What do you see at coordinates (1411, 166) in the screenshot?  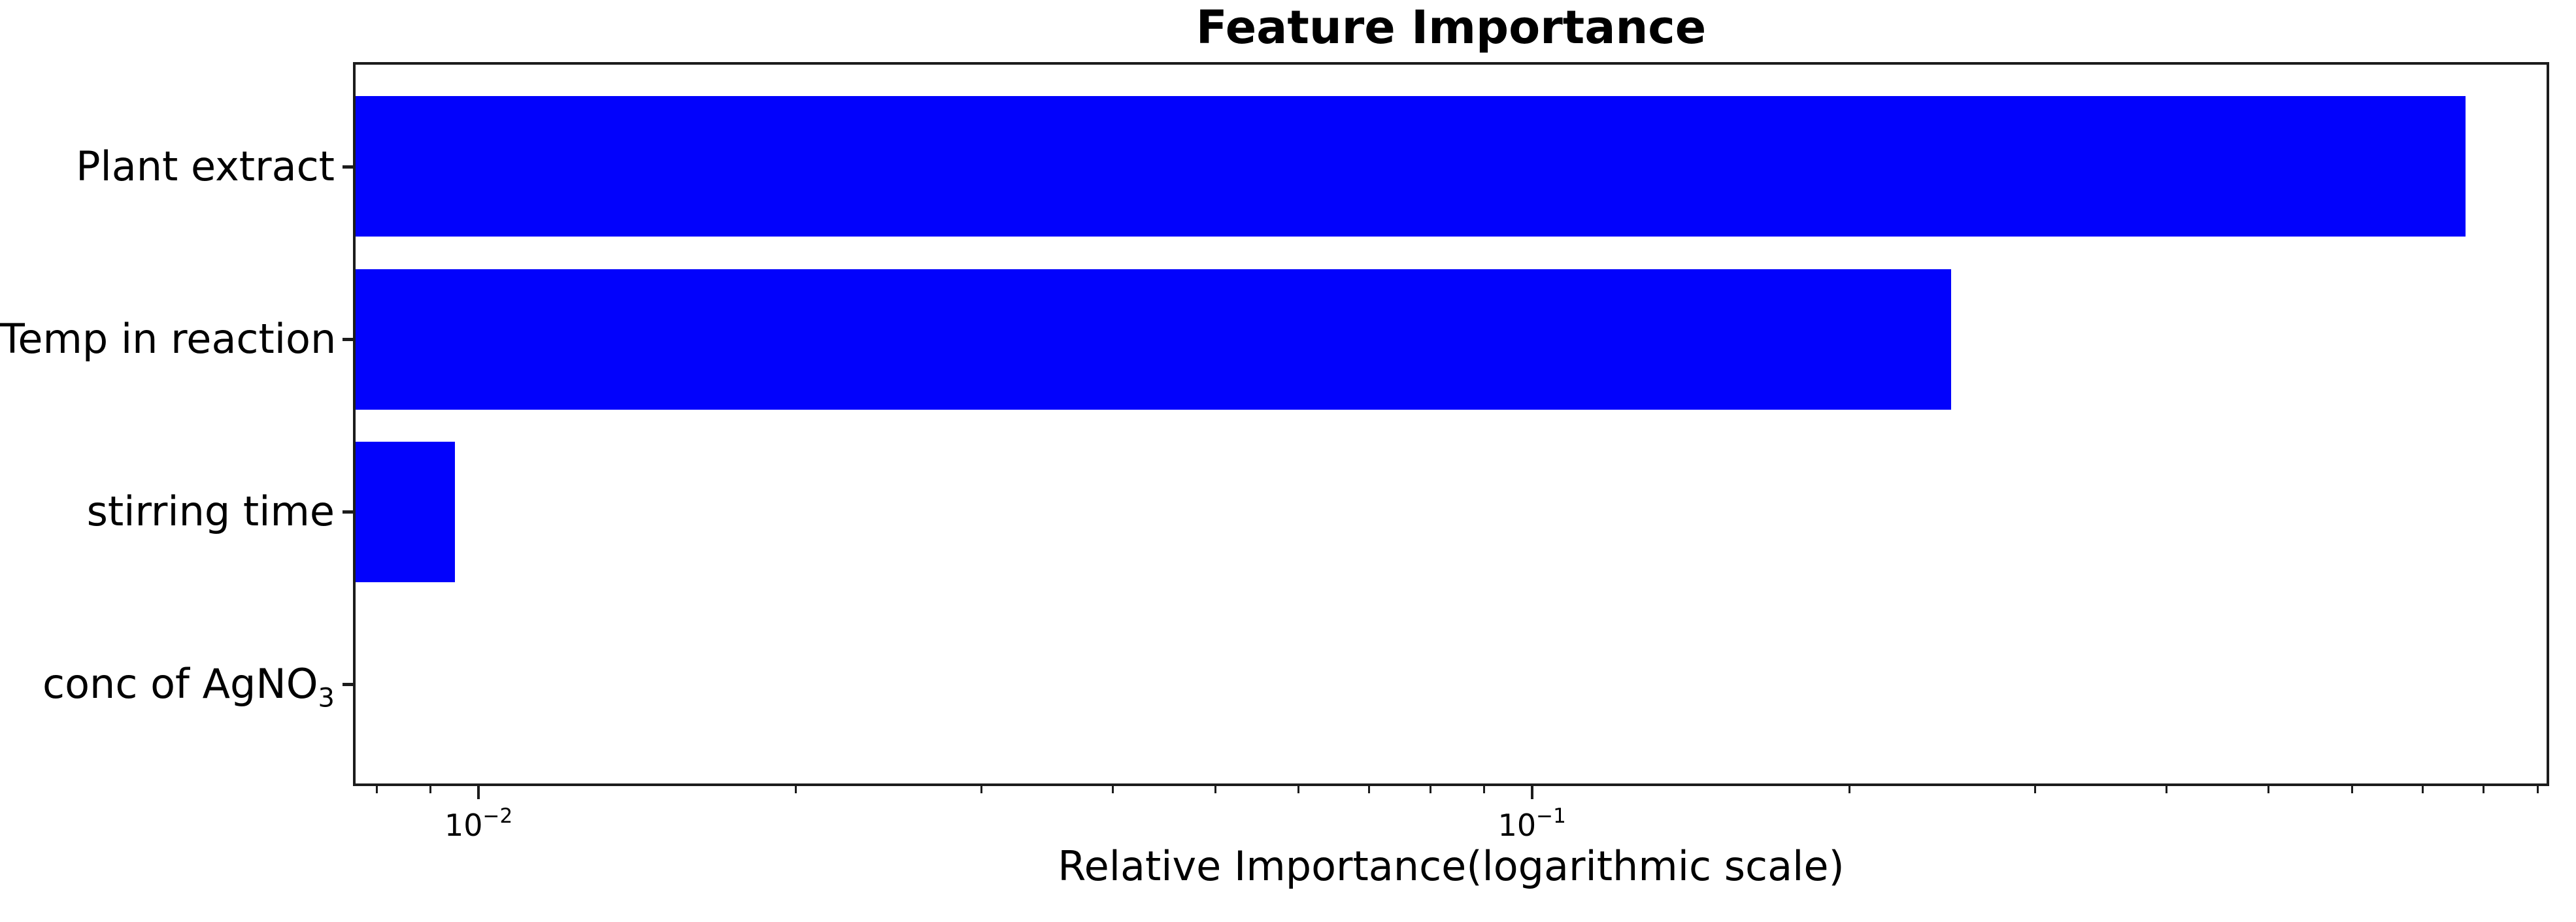 I see `bar-plant-extract` at bounding box center [1411, 166].